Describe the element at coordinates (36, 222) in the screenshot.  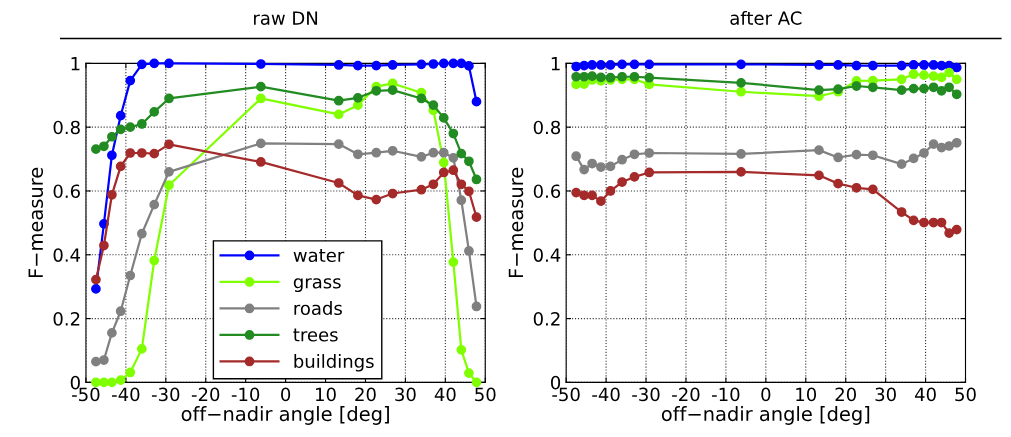
I see `y-axis-title: F−measure` at that location.